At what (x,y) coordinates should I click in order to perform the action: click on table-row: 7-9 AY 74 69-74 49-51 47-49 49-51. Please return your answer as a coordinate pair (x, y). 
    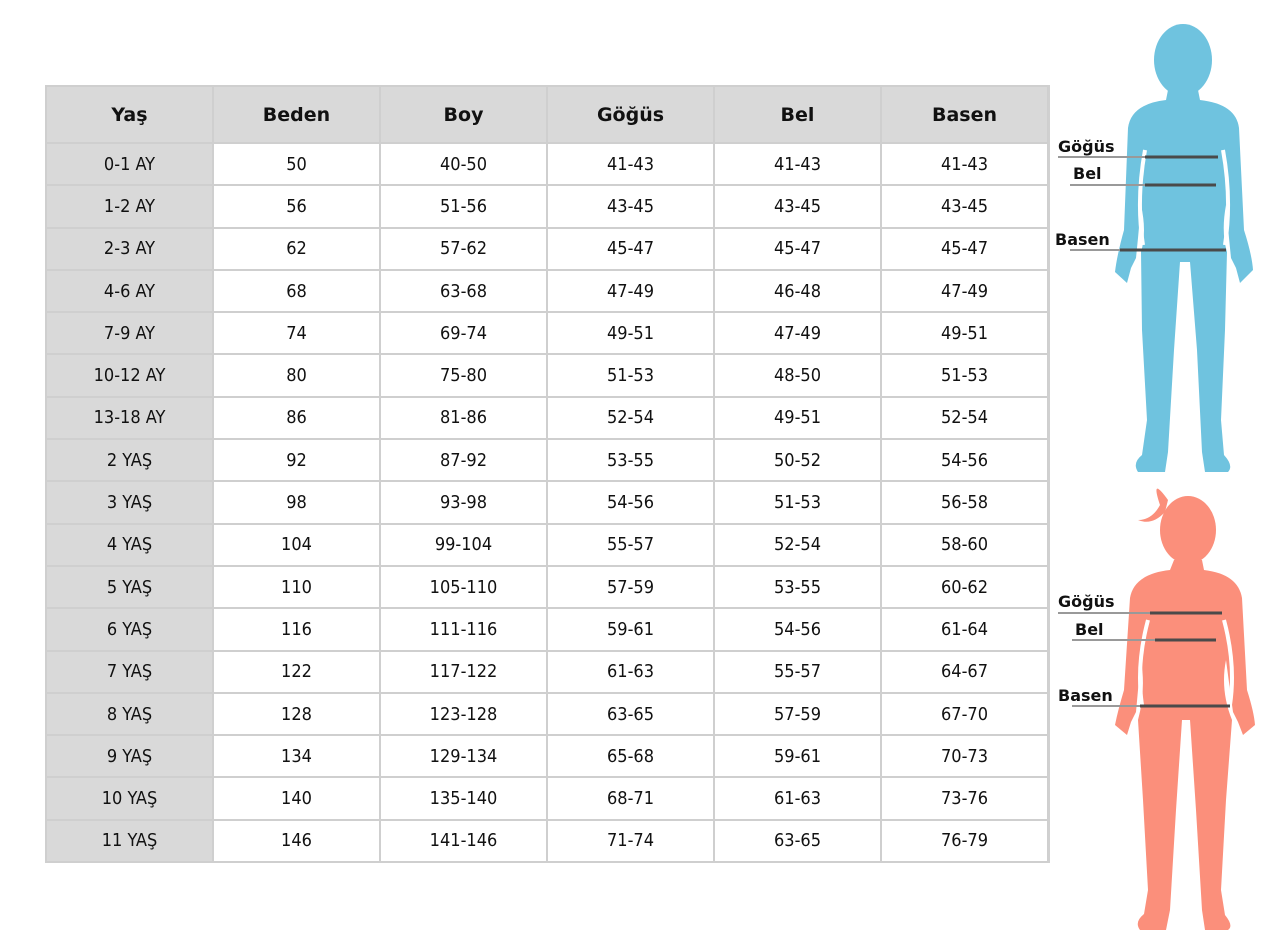
    Looking at the image, I should click on (547, 333).